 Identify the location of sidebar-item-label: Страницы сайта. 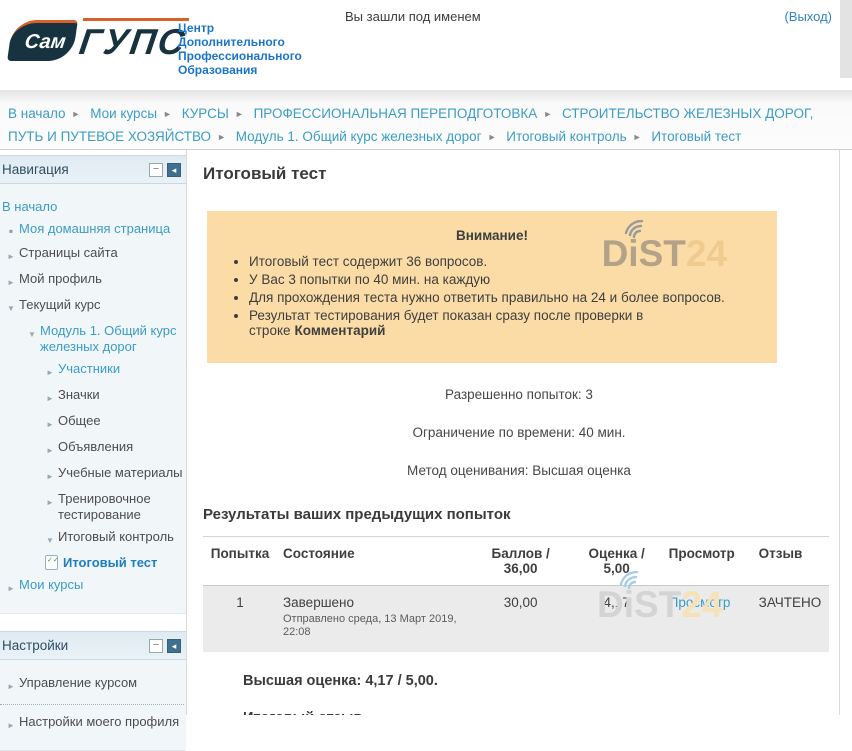
(68, 252).